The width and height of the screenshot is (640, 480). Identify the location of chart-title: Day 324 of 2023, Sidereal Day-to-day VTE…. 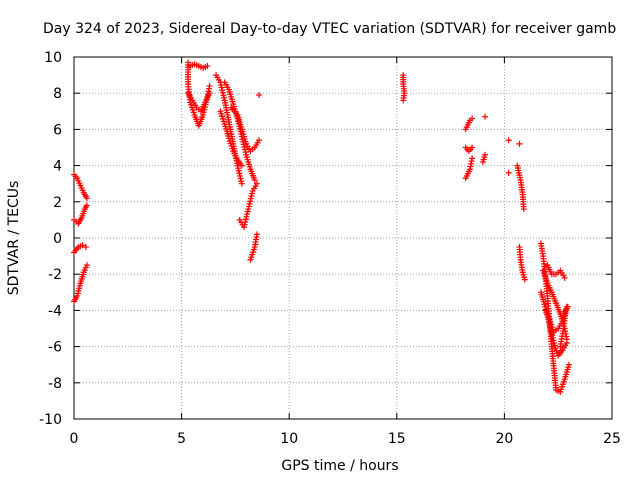
(329, 29).